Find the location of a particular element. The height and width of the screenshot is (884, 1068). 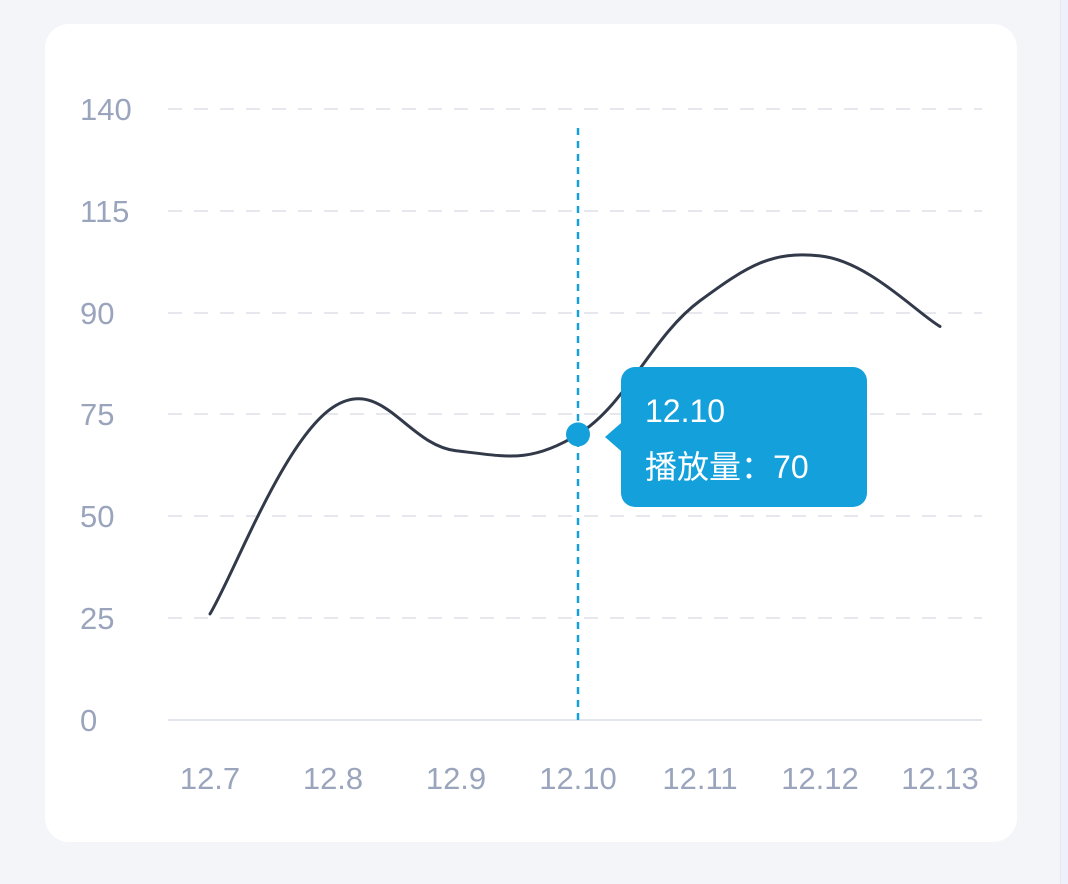

tooltip-series-label: 播放量： is located at coordinates (709, 467).